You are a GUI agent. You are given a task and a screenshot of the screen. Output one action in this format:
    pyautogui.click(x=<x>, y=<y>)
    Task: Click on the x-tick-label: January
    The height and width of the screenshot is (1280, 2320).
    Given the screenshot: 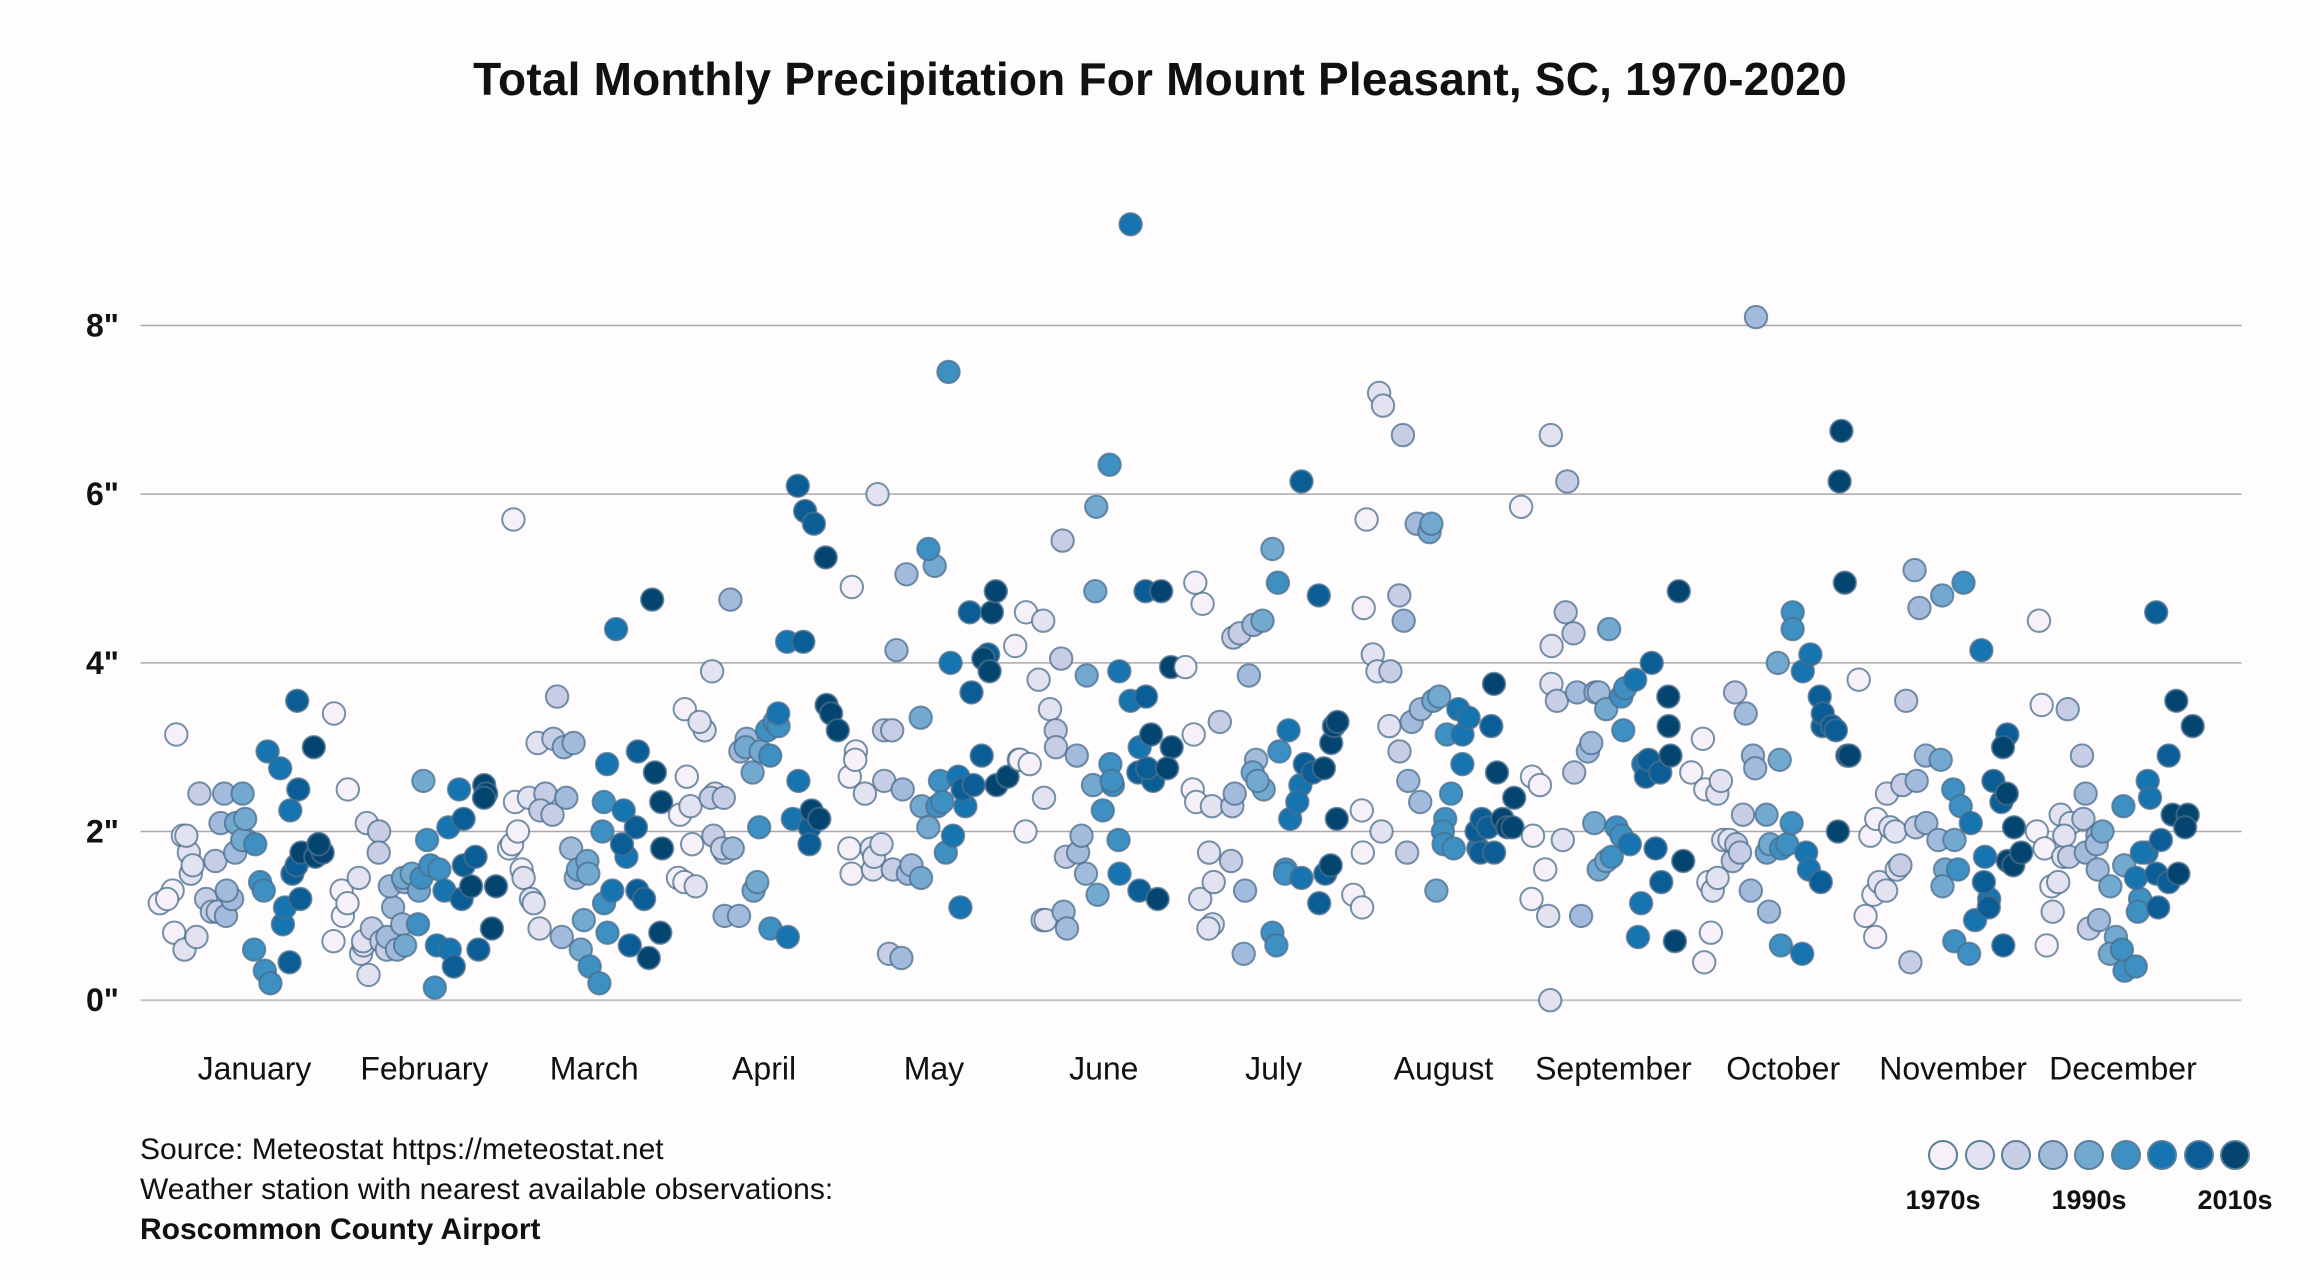 What is the action you would take?
    pyautogui.click(x=255, y=1068)
    